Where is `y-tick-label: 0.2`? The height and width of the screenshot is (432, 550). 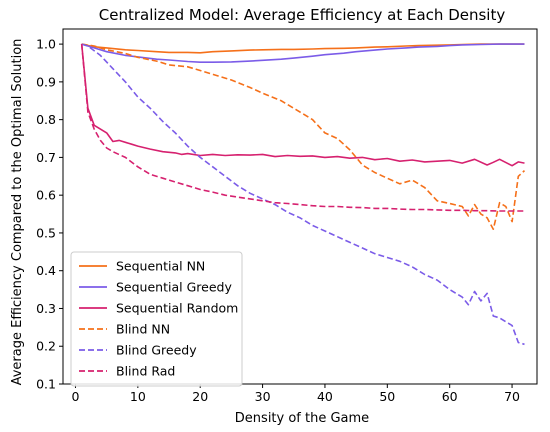
y-tick-label: 0.2 is located at coordinates (46, 346).